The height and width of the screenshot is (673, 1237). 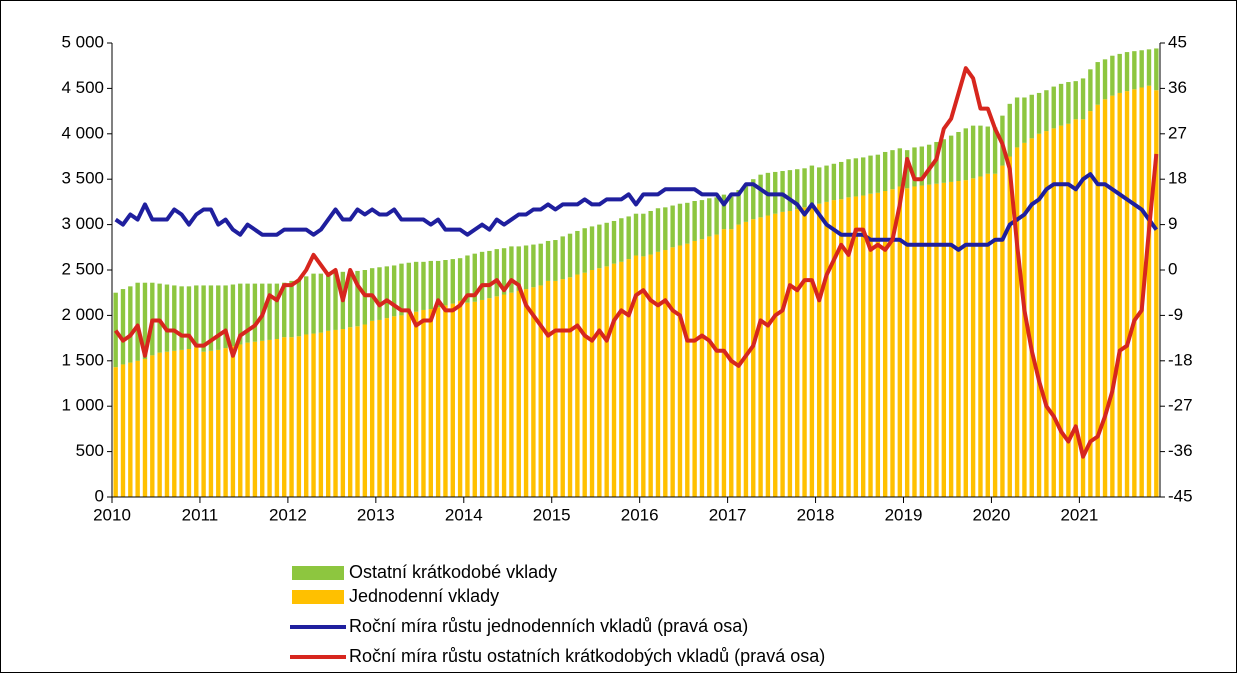 What do you see at coordinates (82, 405) in the screenshot?
I see `y-tick-label: 1 000` at bounding box center [82, 405].